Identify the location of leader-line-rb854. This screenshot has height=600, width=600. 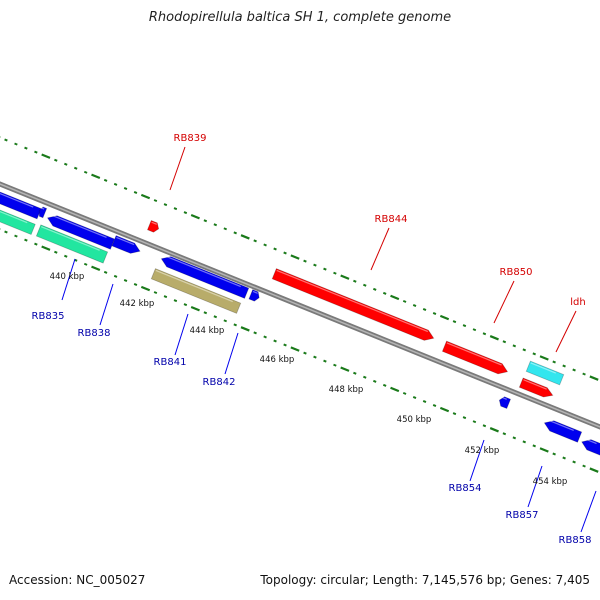
(477, 460).